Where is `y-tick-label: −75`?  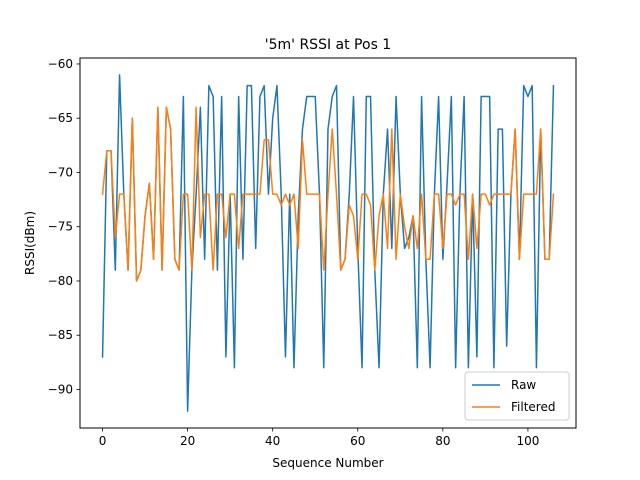 y-tick-label: −75 is located at coordinates (60, 227).